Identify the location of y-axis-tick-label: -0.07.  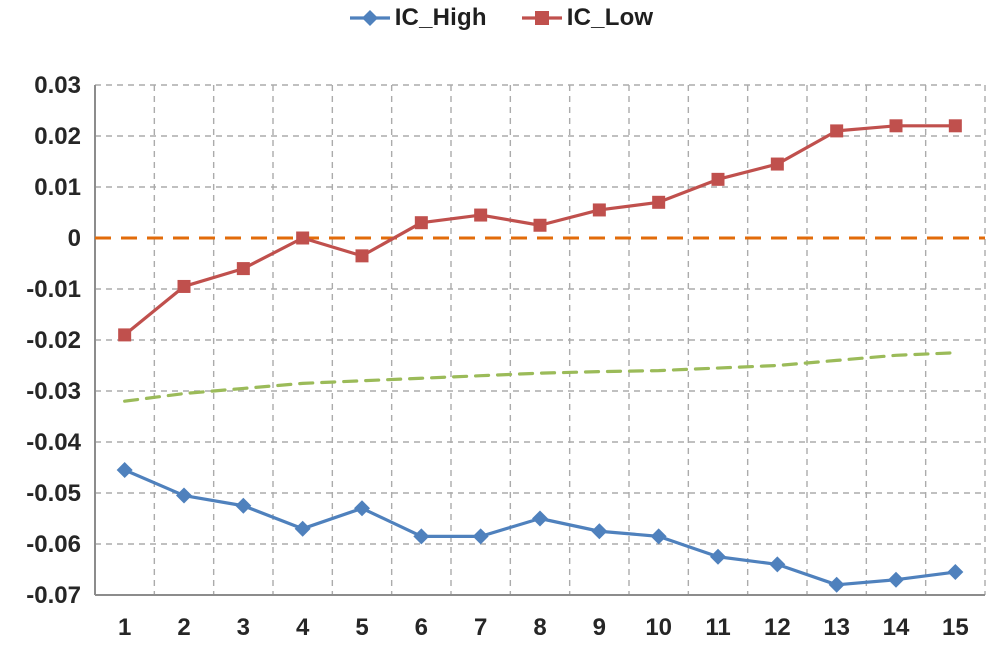
(53, 595).